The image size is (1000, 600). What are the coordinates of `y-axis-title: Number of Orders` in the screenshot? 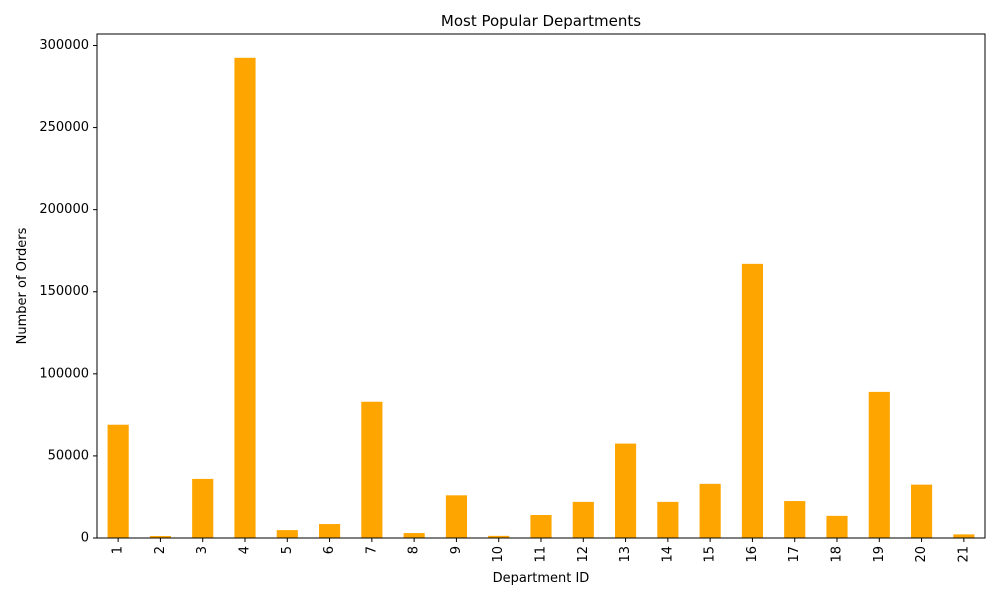 It's located at (22, 285).